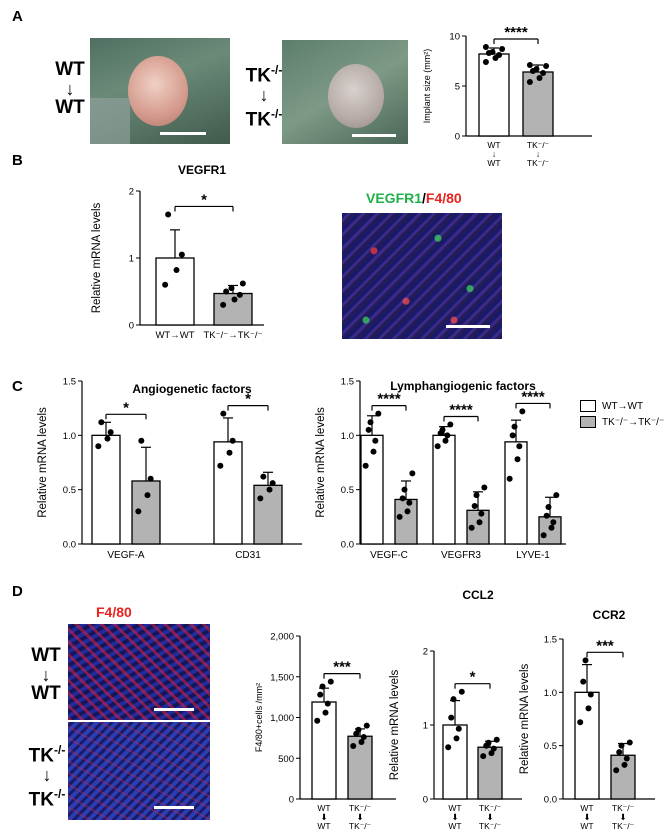 The height and width of the screenshot is (833, 669). Describe the element at coordinates (550, 693) in the screenshot. I see `ccr2-y-tick-label: 1.0` at that location.